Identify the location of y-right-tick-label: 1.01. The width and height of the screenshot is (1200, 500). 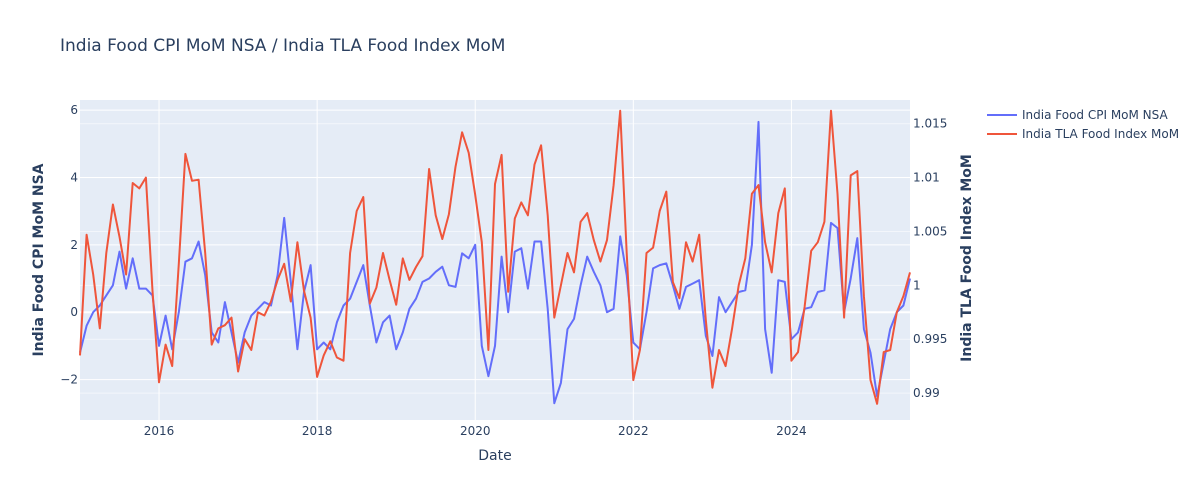
(926, 178).